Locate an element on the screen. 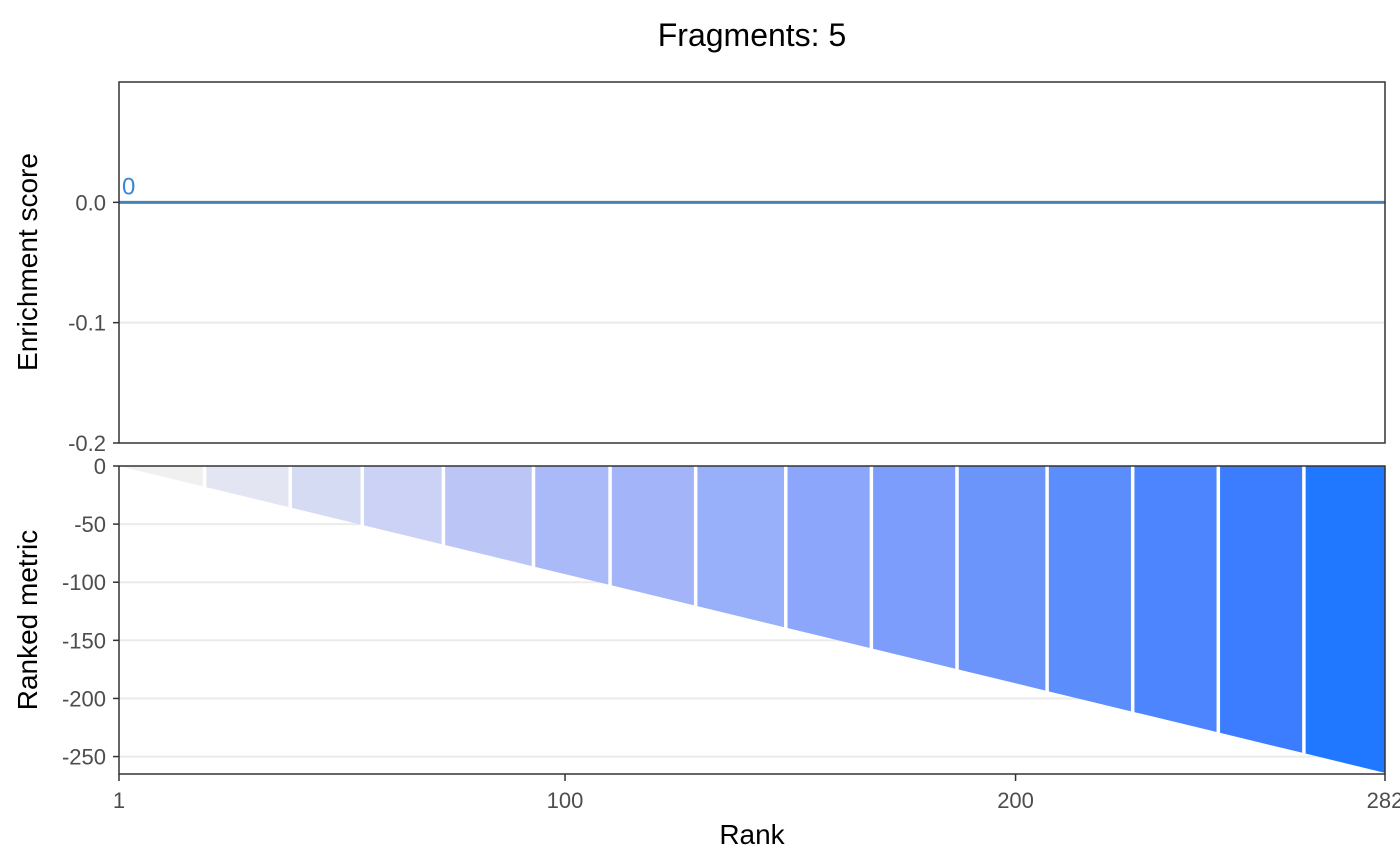 Image resolution: width=1400 pixels, height=866 pixels. rm-y-tick-label: -50 is located at coordinates (90, 524).